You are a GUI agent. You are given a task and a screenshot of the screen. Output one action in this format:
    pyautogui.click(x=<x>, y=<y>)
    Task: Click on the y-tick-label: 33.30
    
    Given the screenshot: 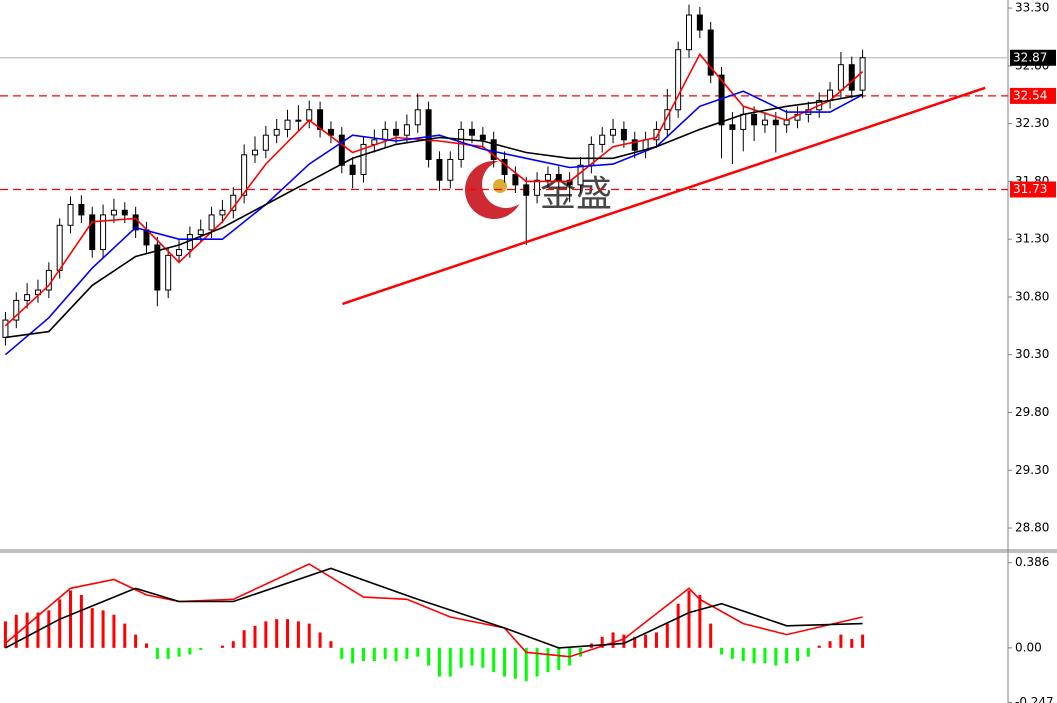 What is the action you would take?
    pyautogui.click(x=1032, y=8)
    